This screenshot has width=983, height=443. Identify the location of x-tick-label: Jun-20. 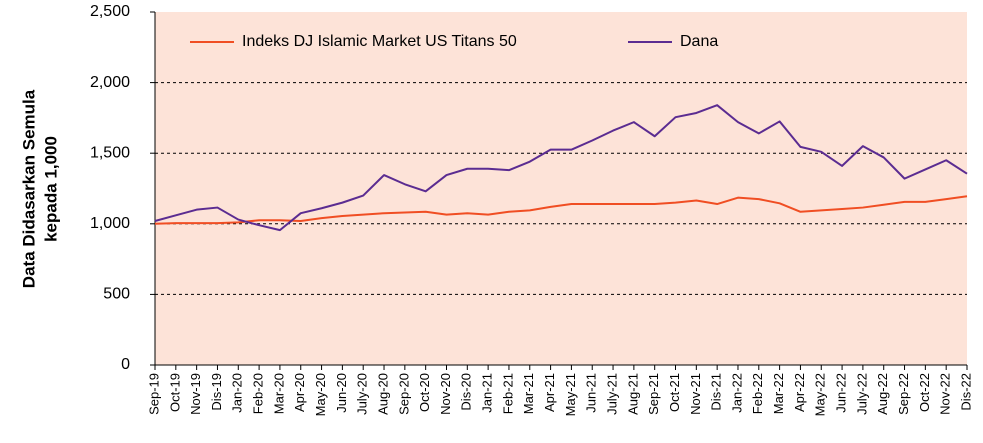
(341, 393).